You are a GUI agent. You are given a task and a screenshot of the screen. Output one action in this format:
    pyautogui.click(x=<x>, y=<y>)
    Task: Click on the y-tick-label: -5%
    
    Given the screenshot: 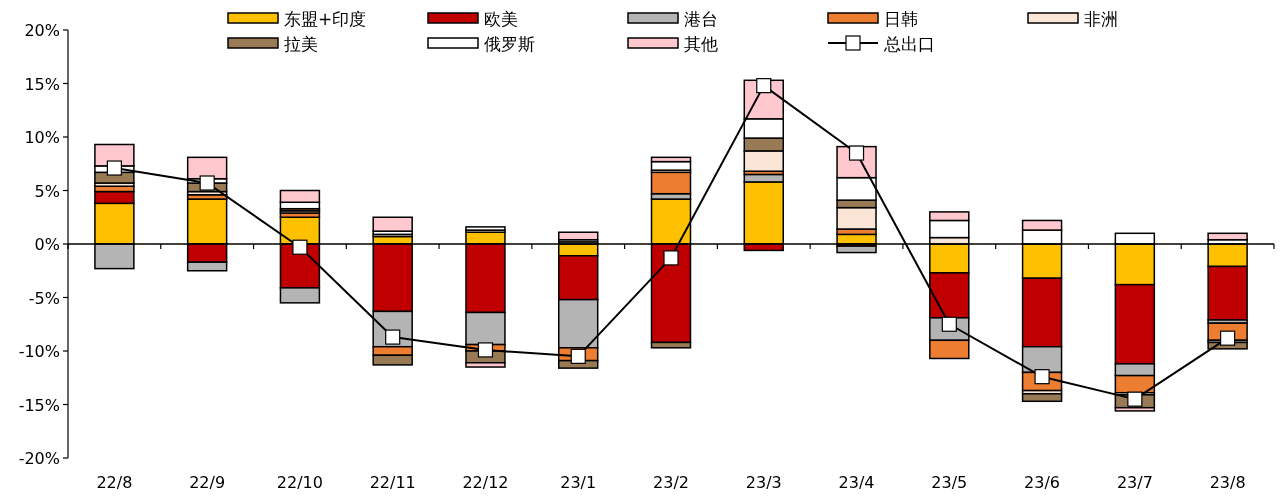 What is the action you would take?
    pyautogui.click(x=44, y=298)
    